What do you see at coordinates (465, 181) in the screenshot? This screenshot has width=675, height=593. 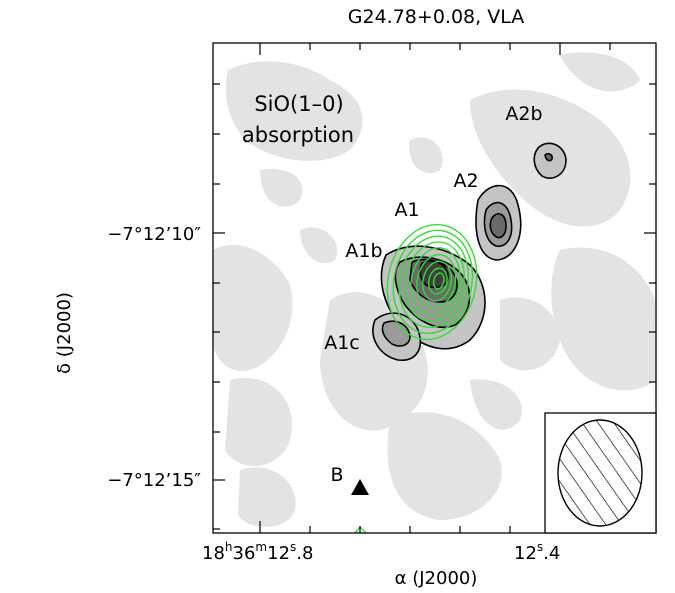 I see `source-label-a2: A2` at bounding box center [465, 181].